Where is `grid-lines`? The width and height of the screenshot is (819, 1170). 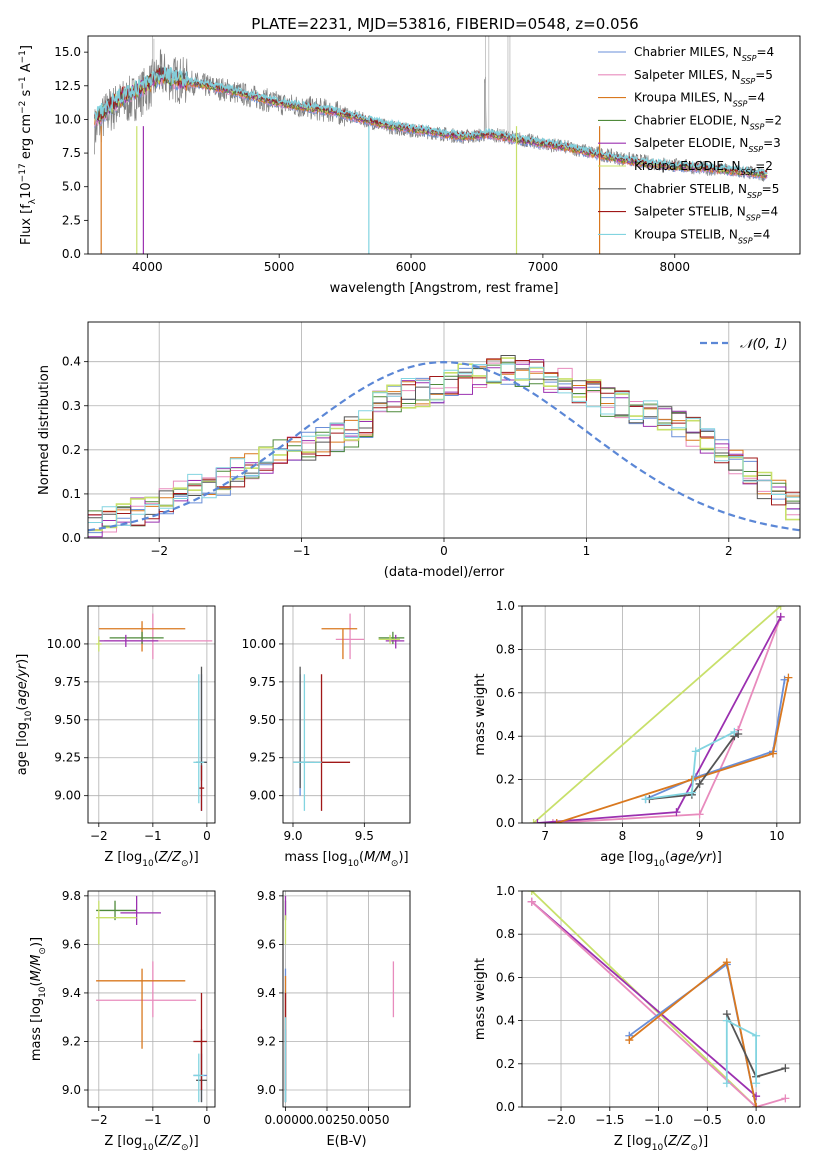 grid-lines is located at coordinates (346, 714).